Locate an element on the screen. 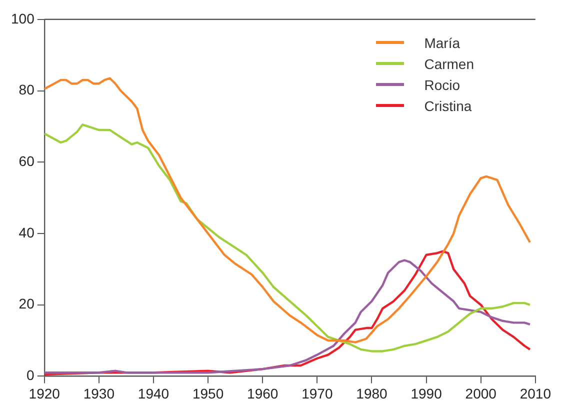  x-tick-label: 1930 is located at coordinates (99, 393).